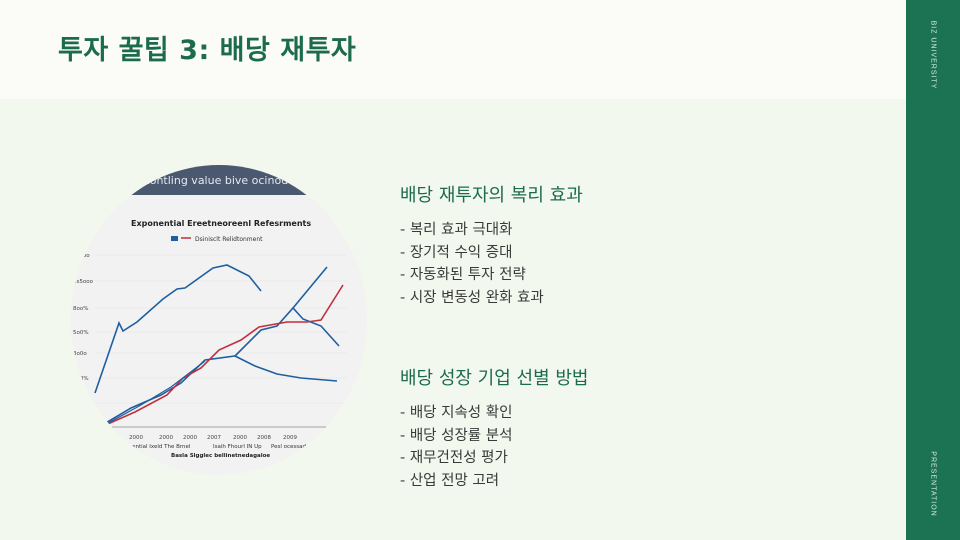  What do you see at coordinates (310, 287) in the screenshot?
I see `blue-series-spike-line` at bounding box center [310, 287].